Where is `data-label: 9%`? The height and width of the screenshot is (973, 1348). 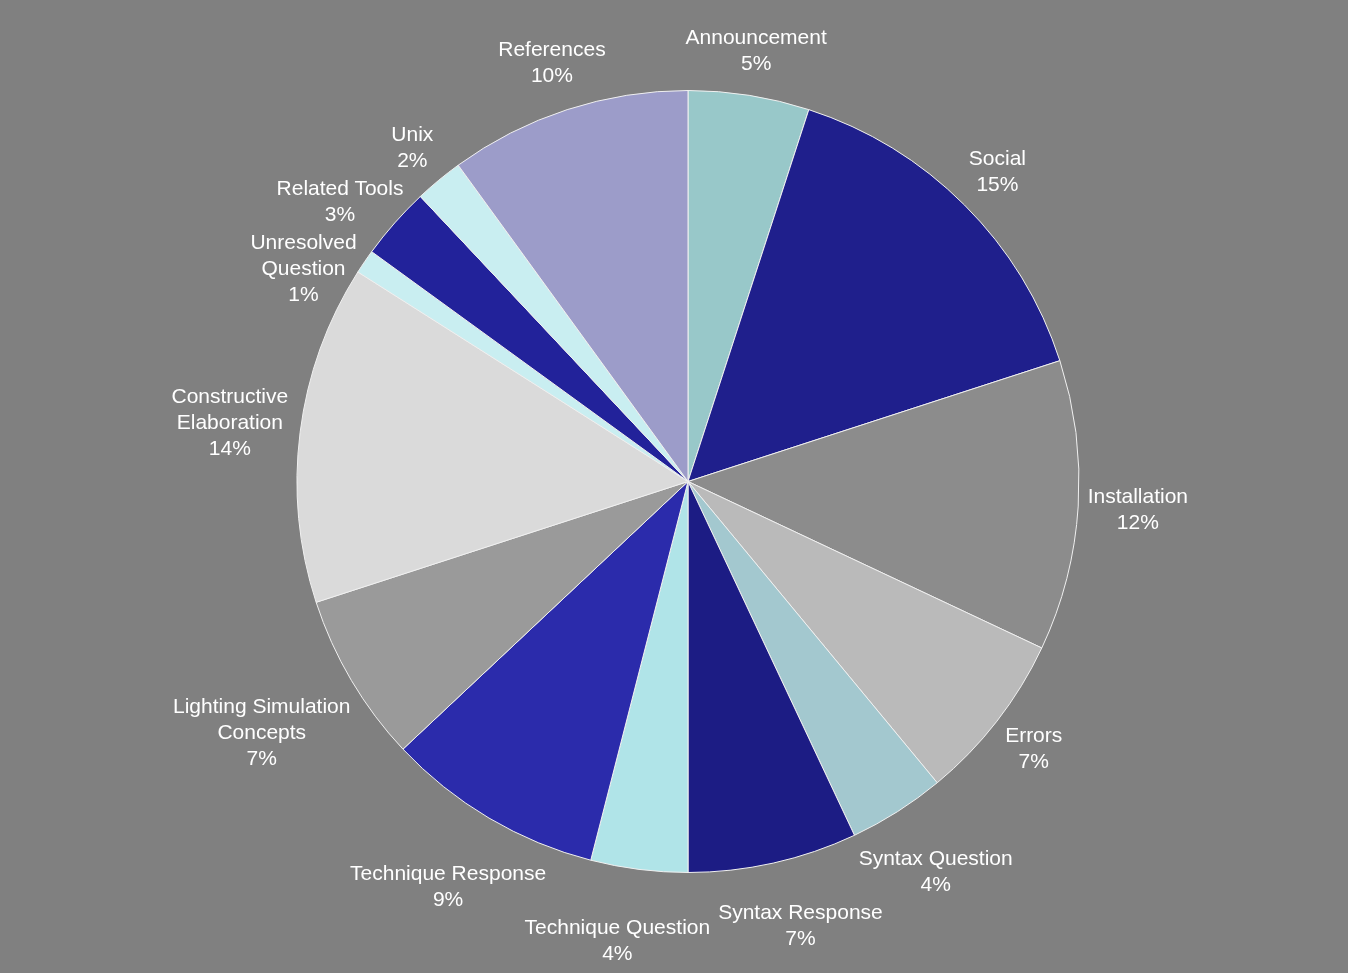
data-label: 9% is located at coordinates (448, 898).